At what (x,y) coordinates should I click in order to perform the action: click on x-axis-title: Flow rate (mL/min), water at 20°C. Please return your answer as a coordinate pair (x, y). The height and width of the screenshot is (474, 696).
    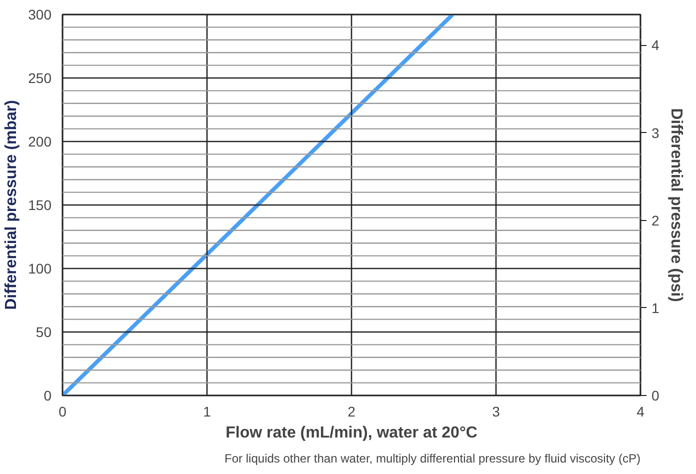
    Looking at the image, I should click on (352, 433).